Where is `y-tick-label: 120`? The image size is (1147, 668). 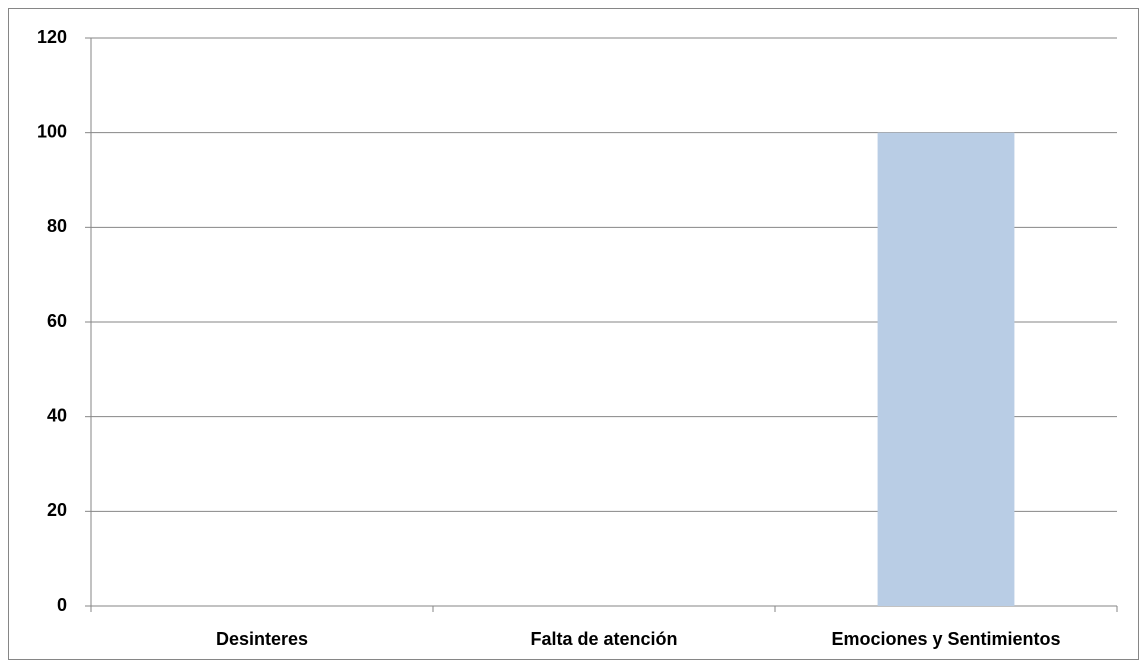 y-tick-label: 120 is located at coordinates (52, 37).